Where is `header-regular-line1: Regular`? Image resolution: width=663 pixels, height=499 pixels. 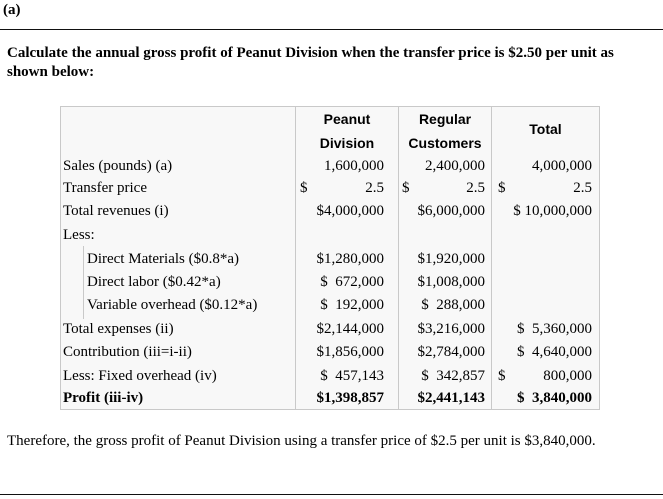 header-regular-line1: Regular is located at coordinates (445, 119).